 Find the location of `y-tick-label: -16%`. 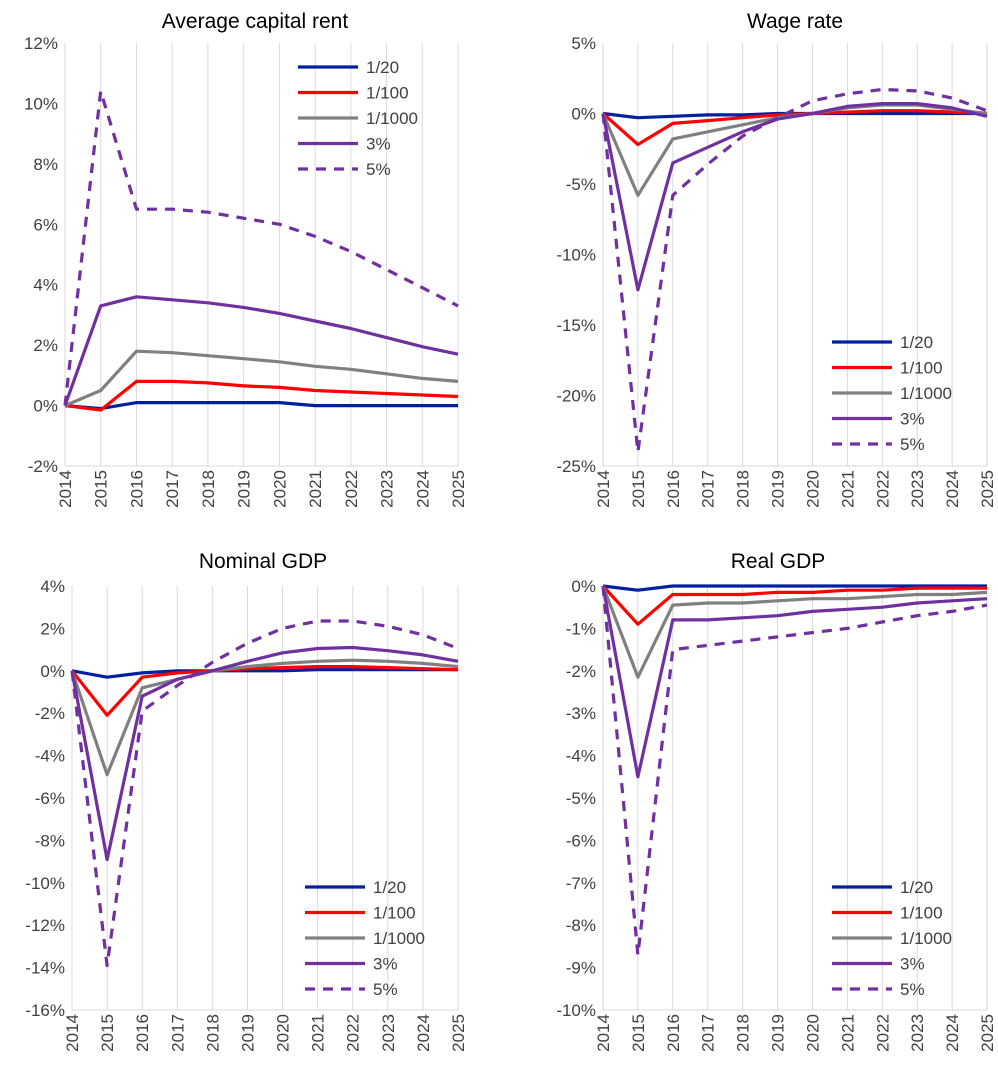

y-tick-label: -16% is located at coordinates (45, 1010).